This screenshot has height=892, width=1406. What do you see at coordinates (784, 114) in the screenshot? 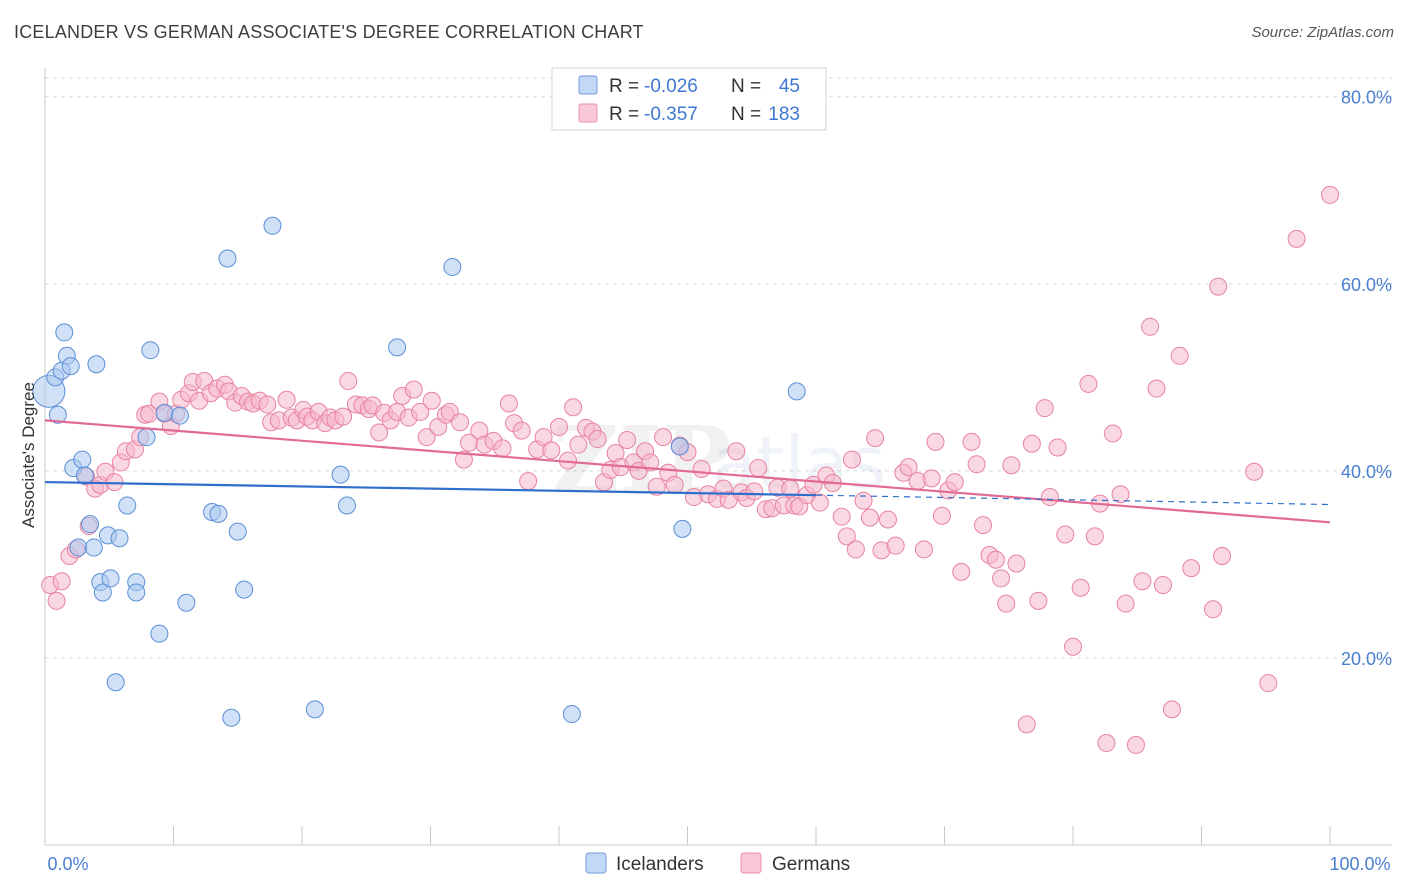
I see `stats-n-value-germans: 183` at bounding box center [784, 114].